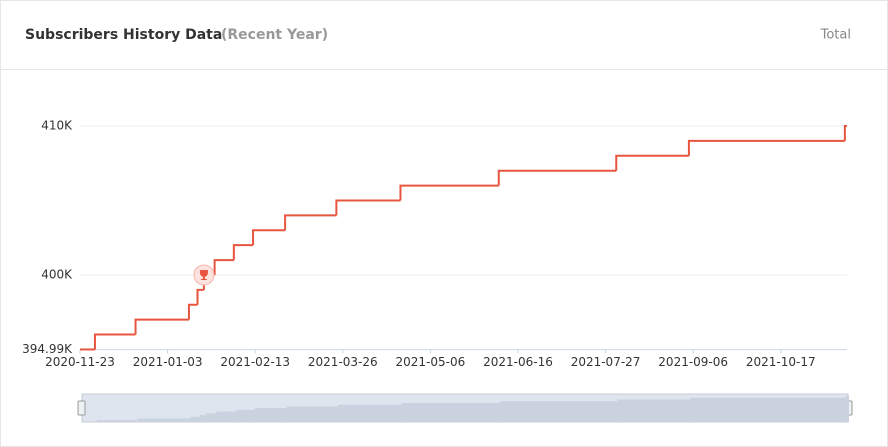  What do you see at coordinates (203, 274) in the screenshot?
I see `milestone-icon` at bounding box center [203, 274].